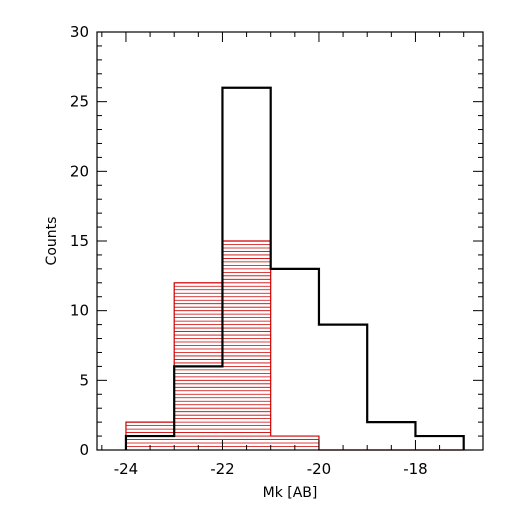 Image resolution: width=510 pixels, height=510 pixels. I want to click on x-tick-label: -18, so click(415, 469).